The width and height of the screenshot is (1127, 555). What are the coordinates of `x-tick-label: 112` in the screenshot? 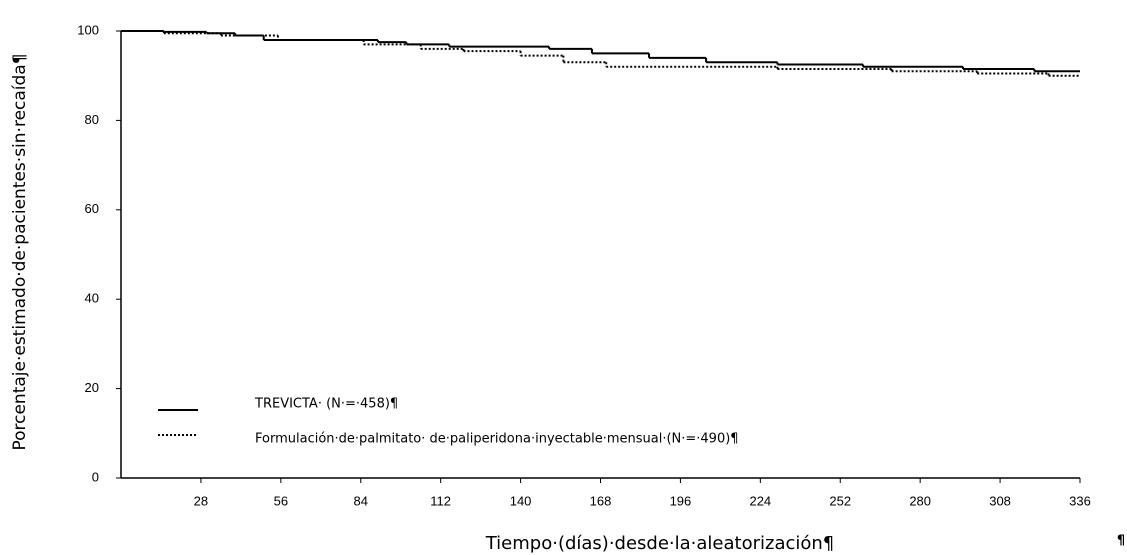 It's located at (440, 500).